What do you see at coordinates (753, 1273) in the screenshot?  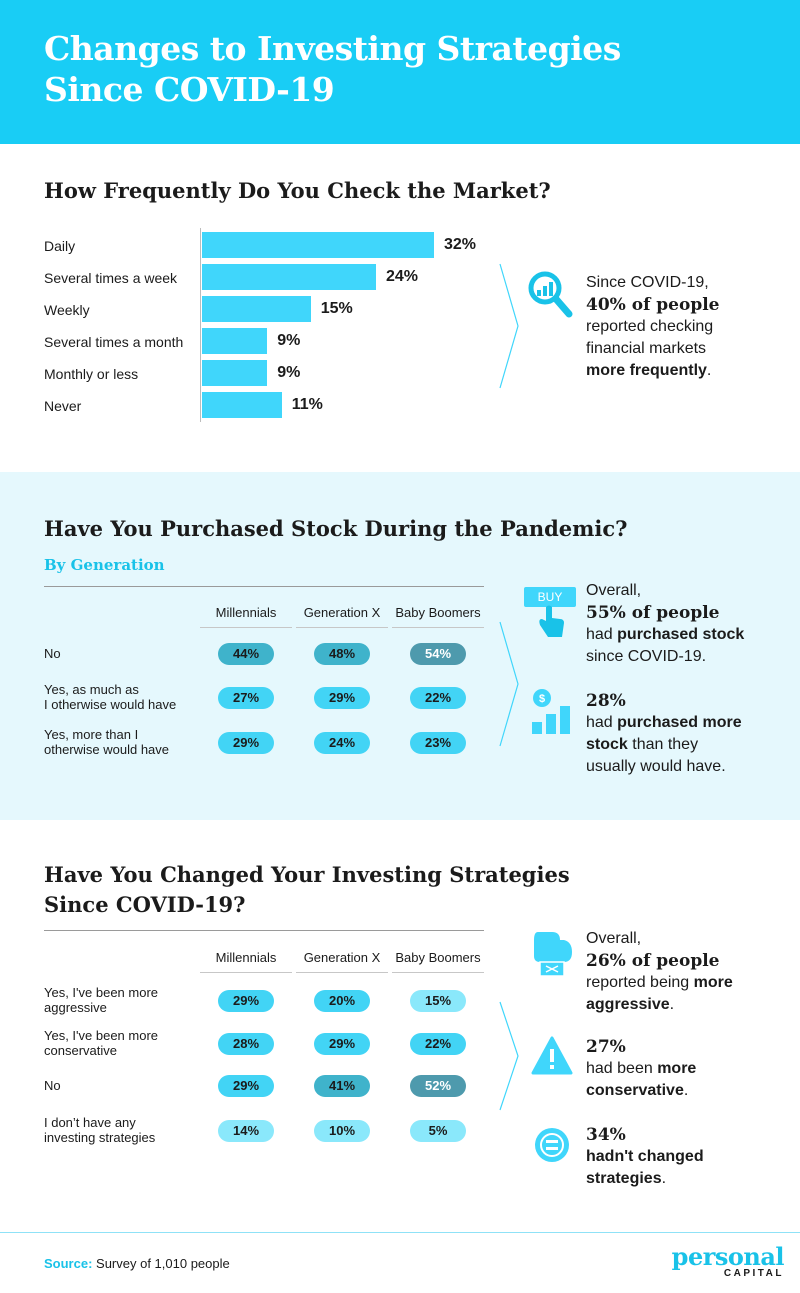 I see `brand-logo-subtext: CAPITAL` at bounding box center [753, 1273].